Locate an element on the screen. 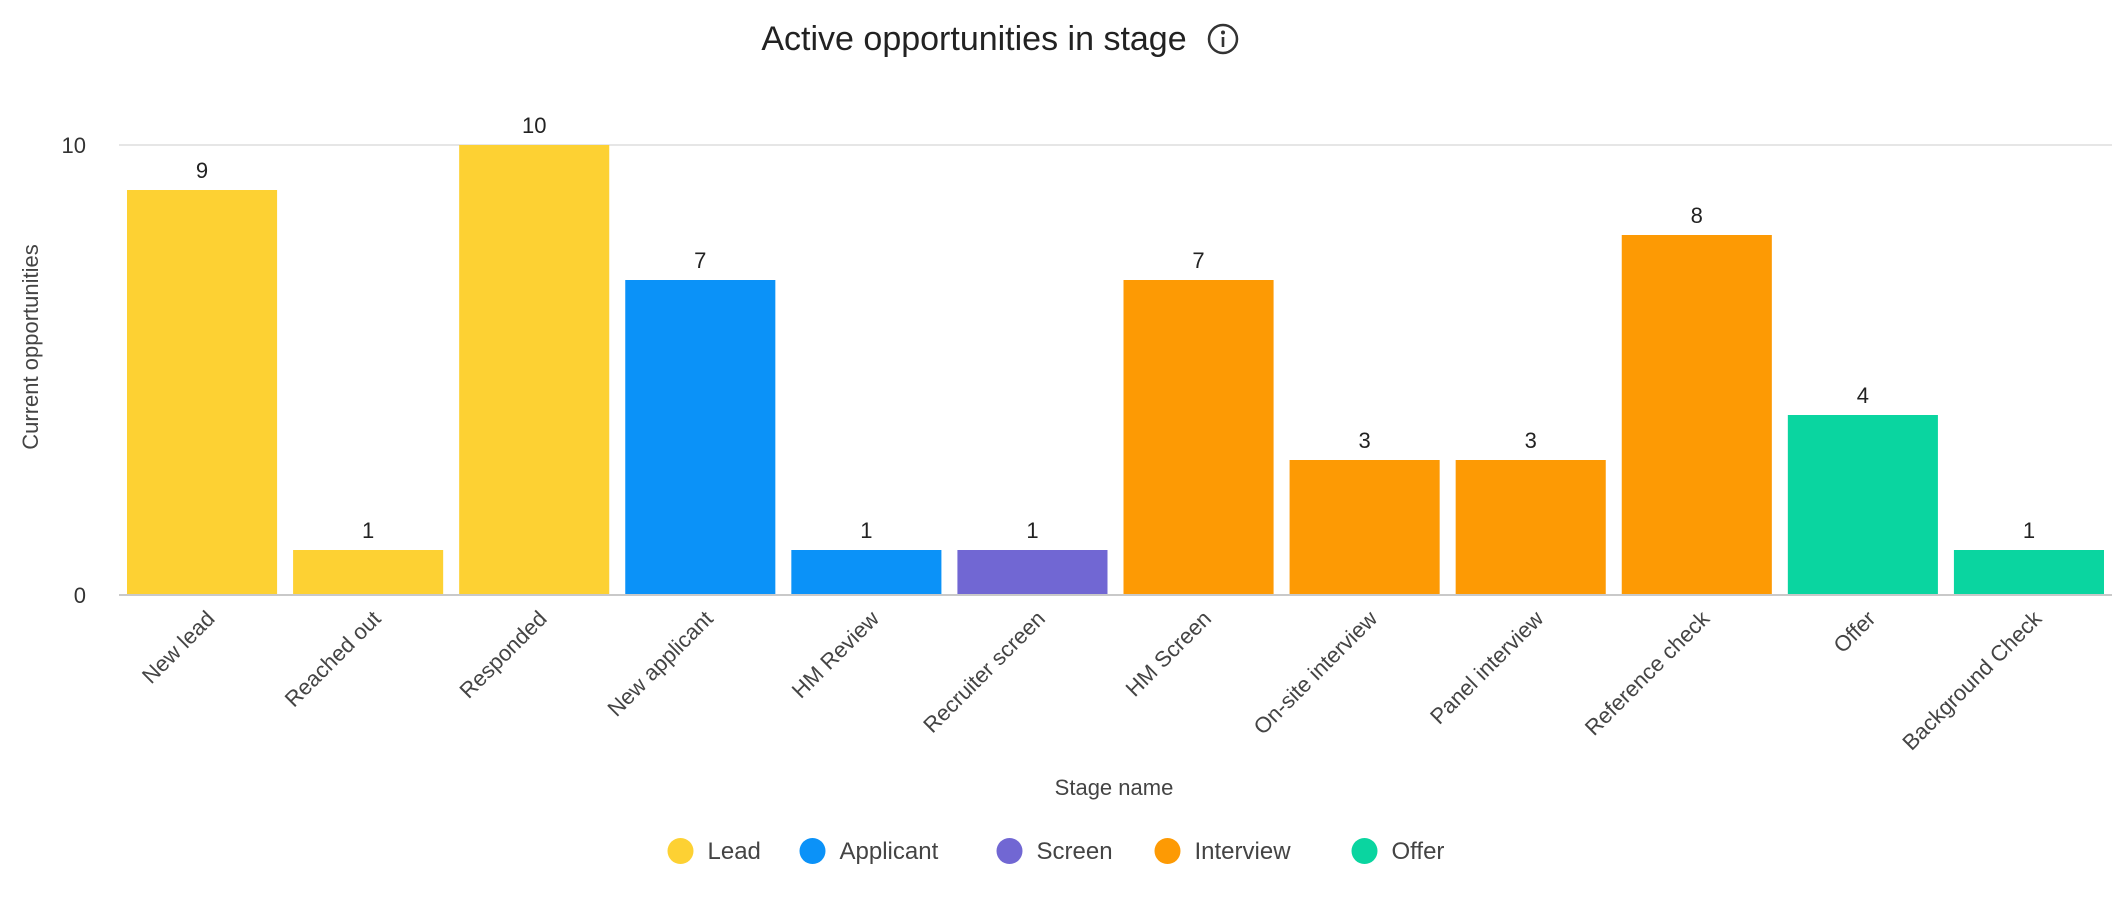 This screenshot has height=898, width=2124. legend-item: Screen is located at coordinates (1054, 851).